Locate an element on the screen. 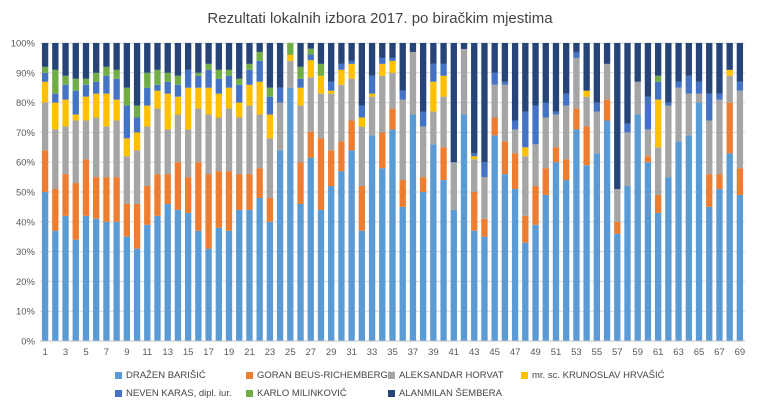 The width and height of the screenshot is (760, 414). y-tick-label: 0% is located at coordinates (28, 342).